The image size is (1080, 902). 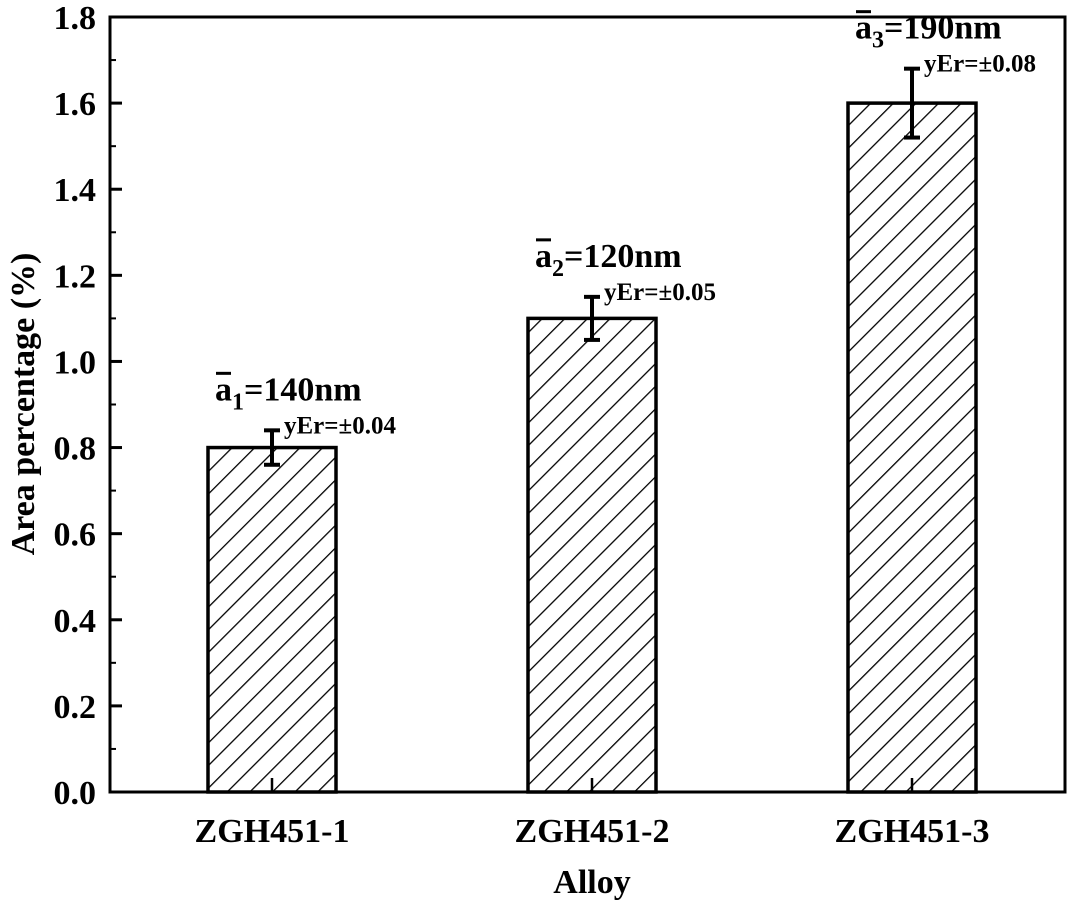 I want to click on error-label: yEr=±0.05, so click(x=660, y=292).